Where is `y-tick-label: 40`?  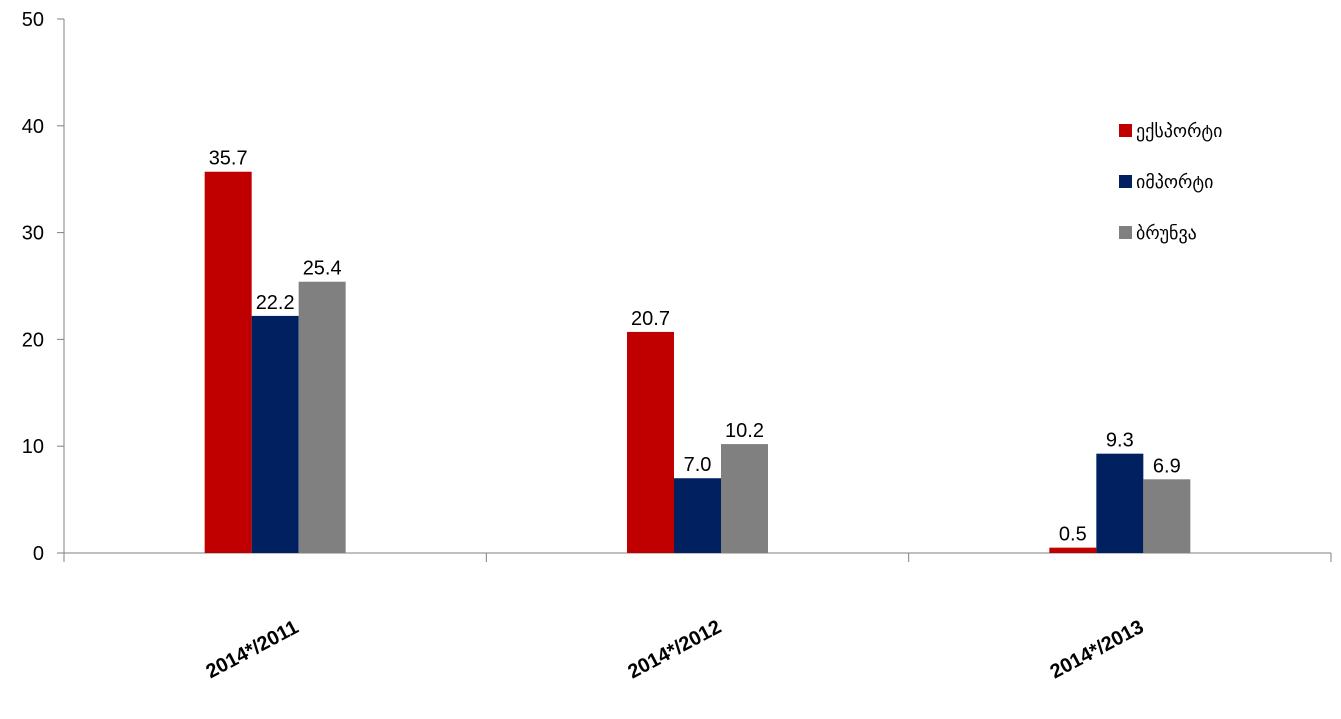
y-tick-label: 40 is located at coordinates (33, 127).